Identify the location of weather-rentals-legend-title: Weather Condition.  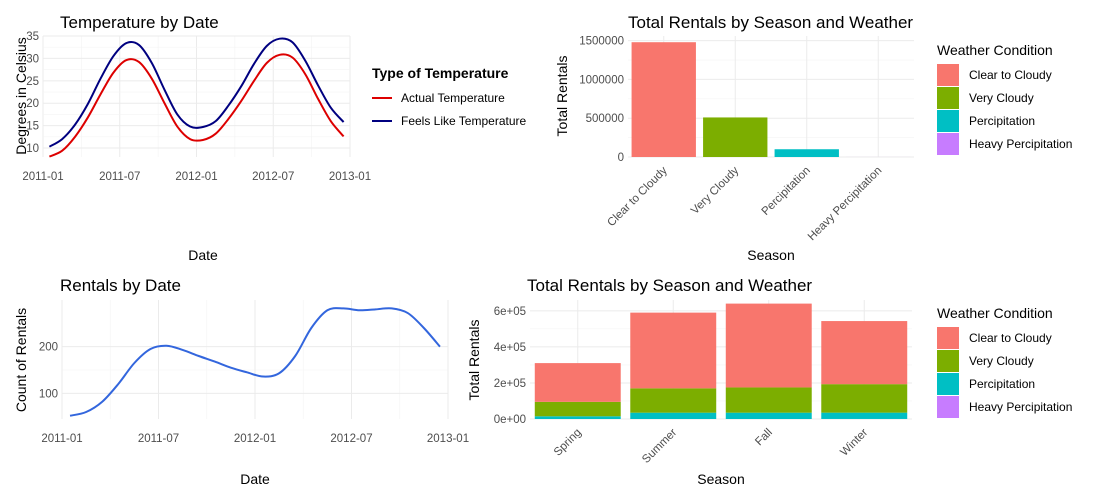
(995, 50).